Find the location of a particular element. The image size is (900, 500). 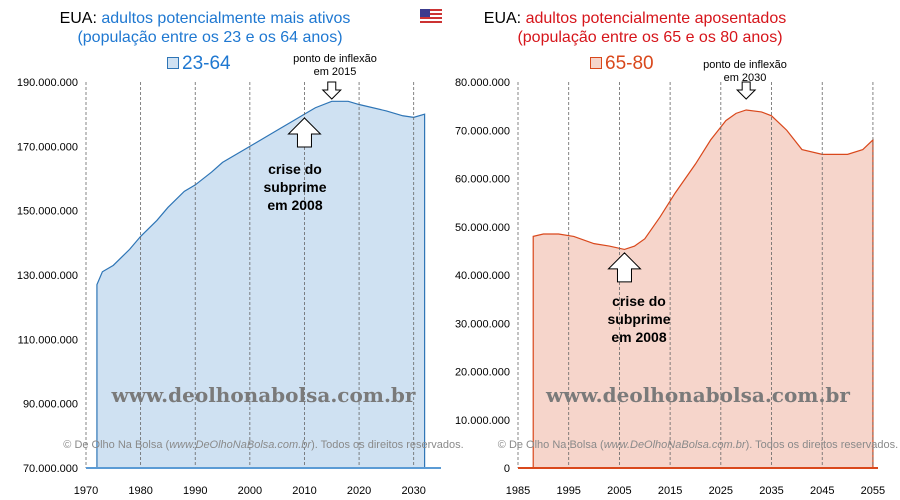

left-annotation-line2: em 2015 is located at coordinates (335, 72).